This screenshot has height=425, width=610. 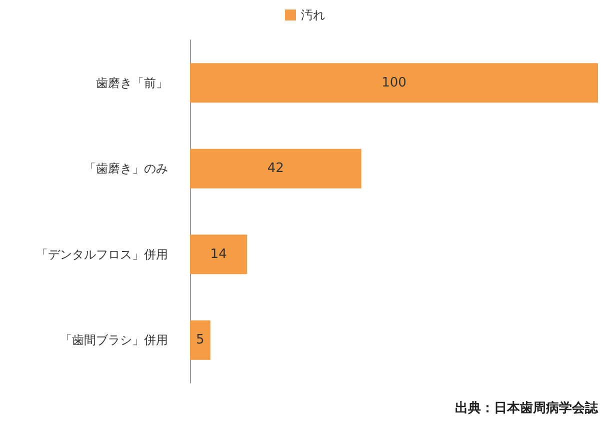 I want to click on data-label: 5, so click(x=200, y=340).